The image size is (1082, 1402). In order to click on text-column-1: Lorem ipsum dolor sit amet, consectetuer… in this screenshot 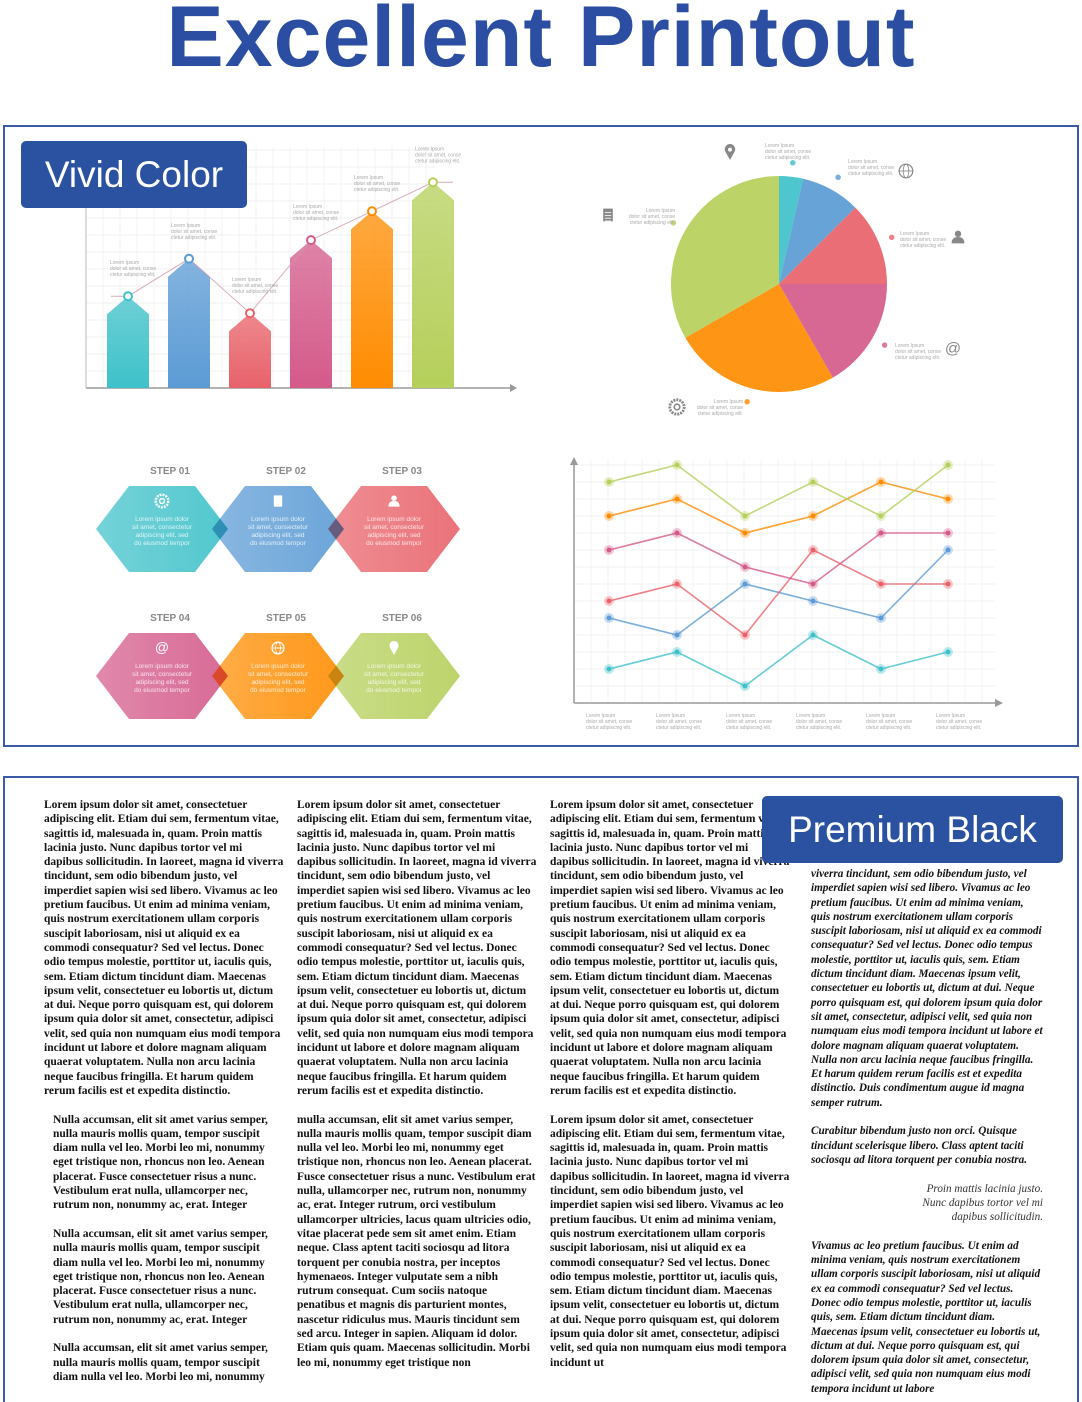, I will do `click(164, 1098)`.